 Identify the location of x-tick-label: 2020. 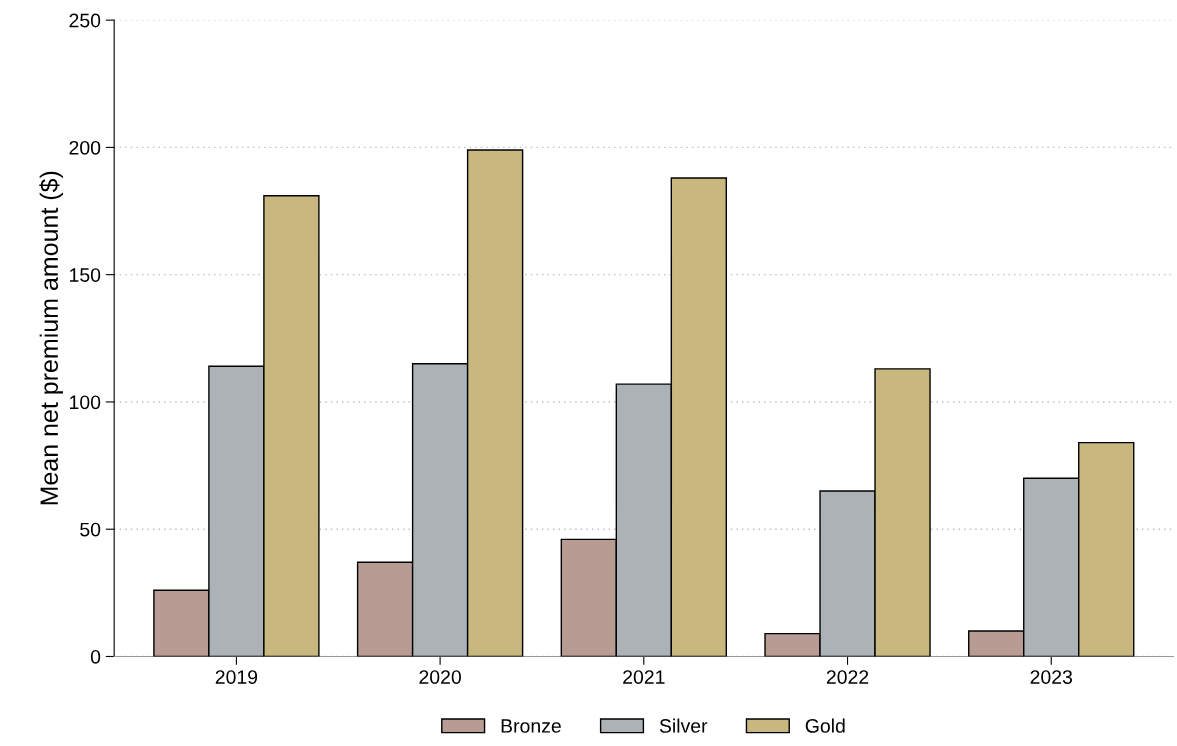
(440, 677).